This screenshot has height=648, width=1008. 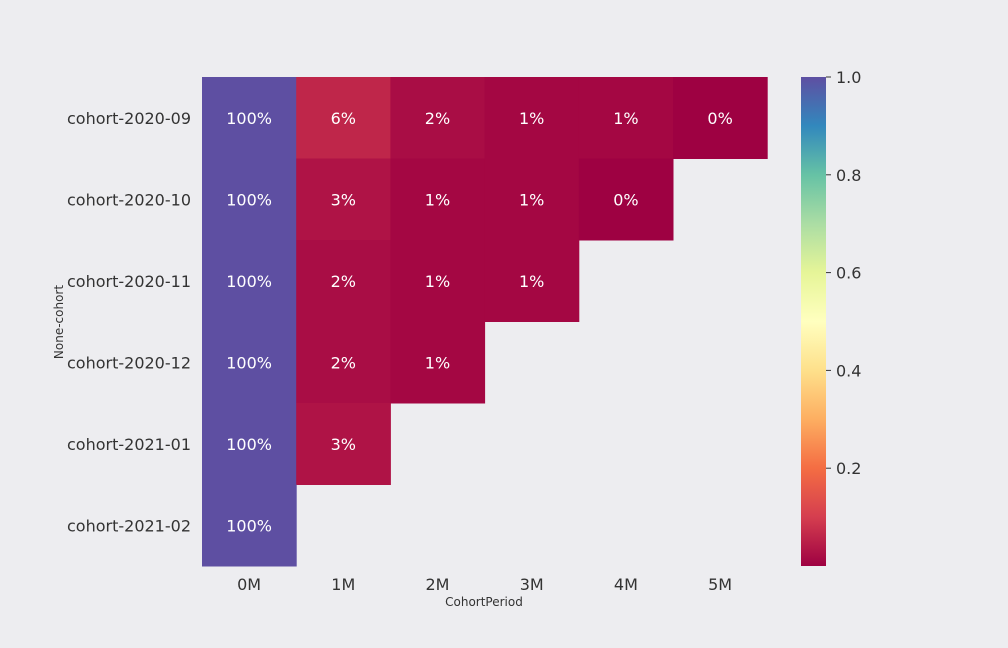 I want to click on colorbar-ticks: 0.2 0.4 0.6 0.8 1.0, so click(x=843, y=273).